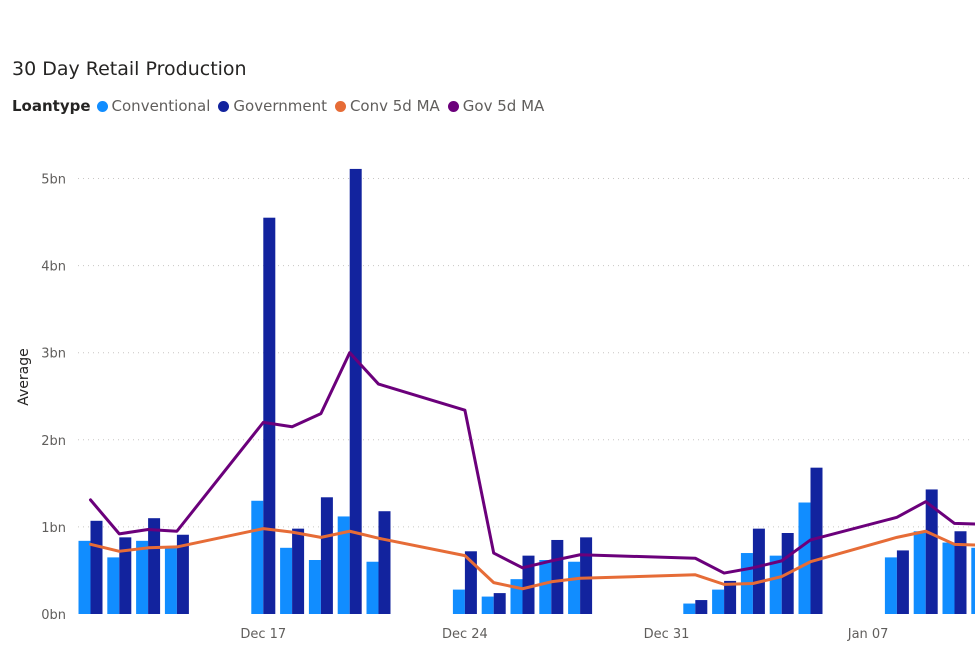  I want to click on legend-item-conventional: Conventional, so click(153, 106).